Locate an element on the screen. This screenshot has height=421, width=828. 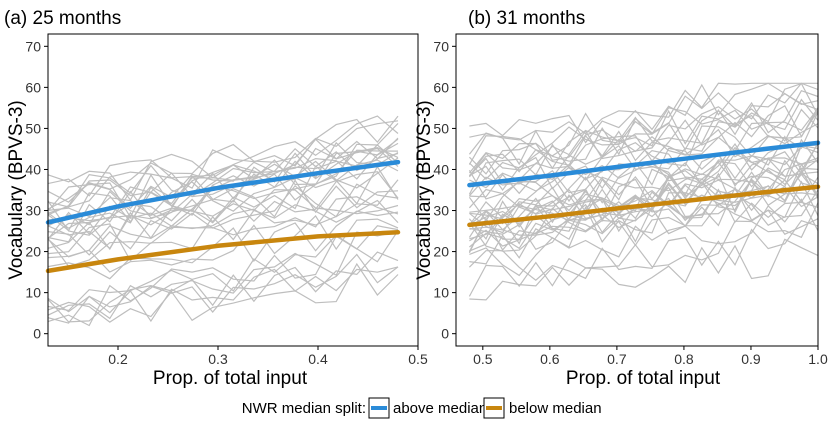
x-tick-label: 1.0 is located at coordinates (818, 359).